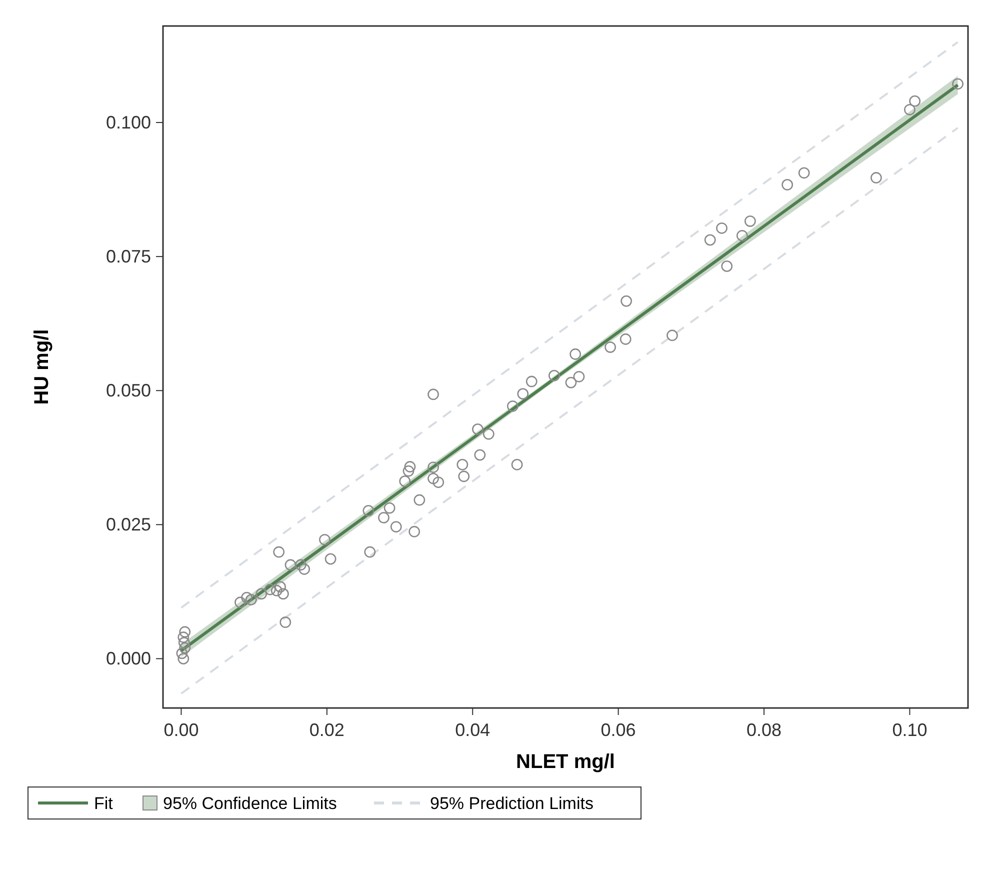 Image resolution: width=982 pixels, height=879 pixels. Describe the element at coordinates (181, 730) in the screenshot. I see `x-tick-label: 0.00` at that location.